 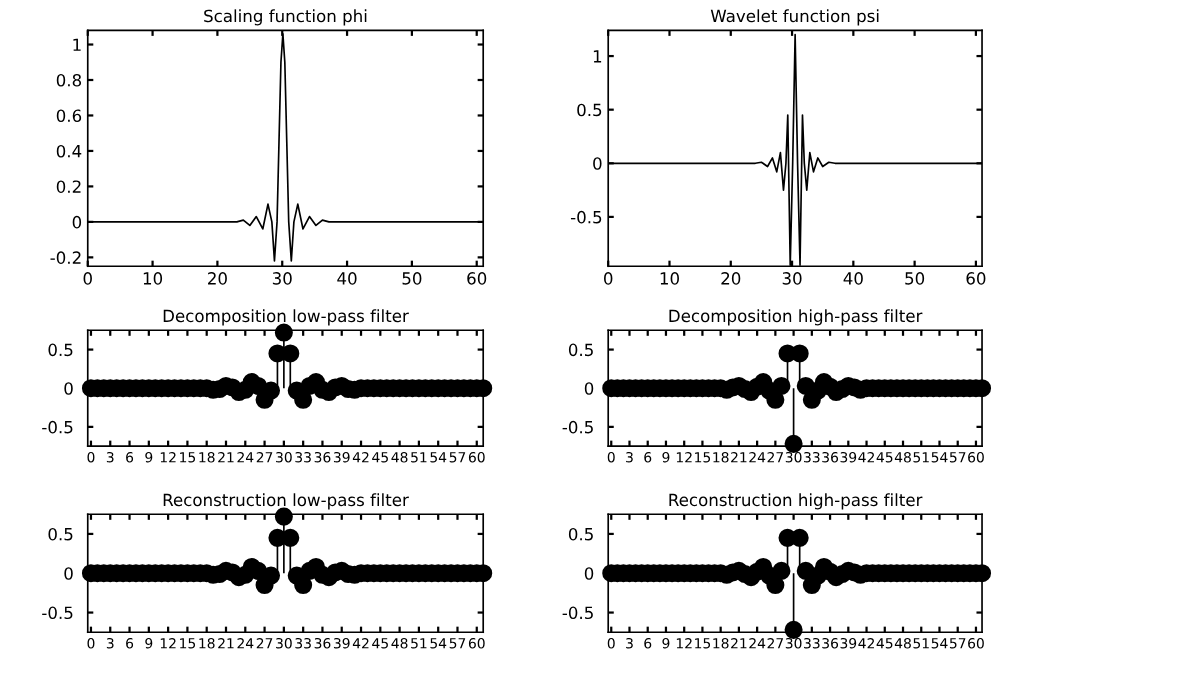 I want to click on chart-title: Reconstruction high-pass filter, so click(x=796, y=501).